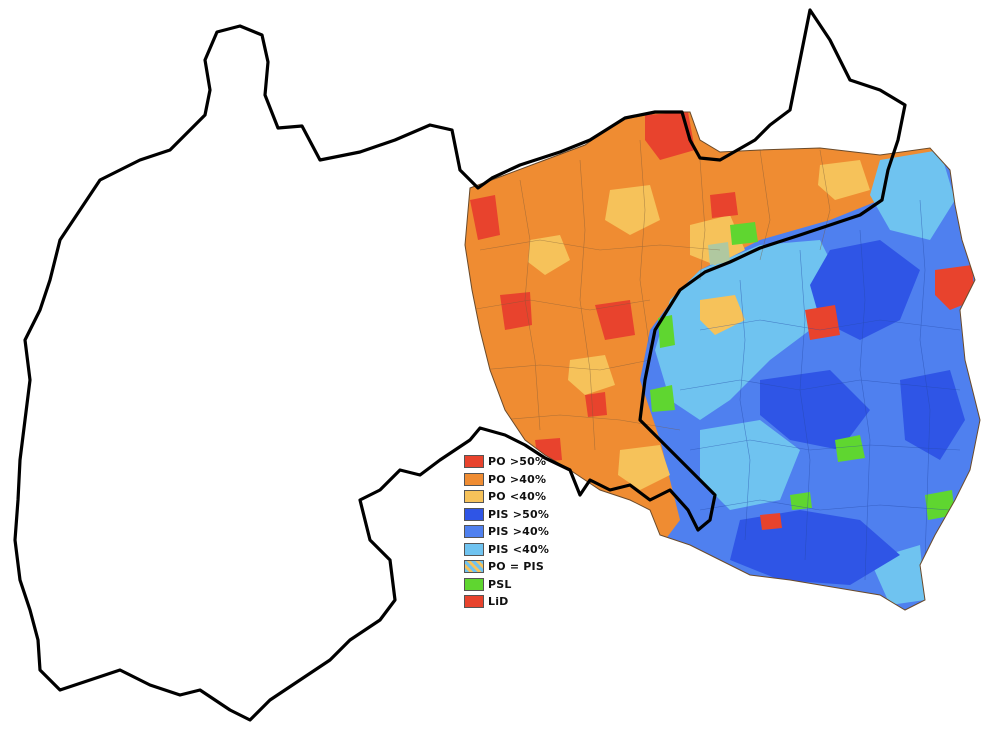 The height and width of the screenshot is (736, 1002). I want to click on region-po-strong-wroclaw-area, so click(596, 404).